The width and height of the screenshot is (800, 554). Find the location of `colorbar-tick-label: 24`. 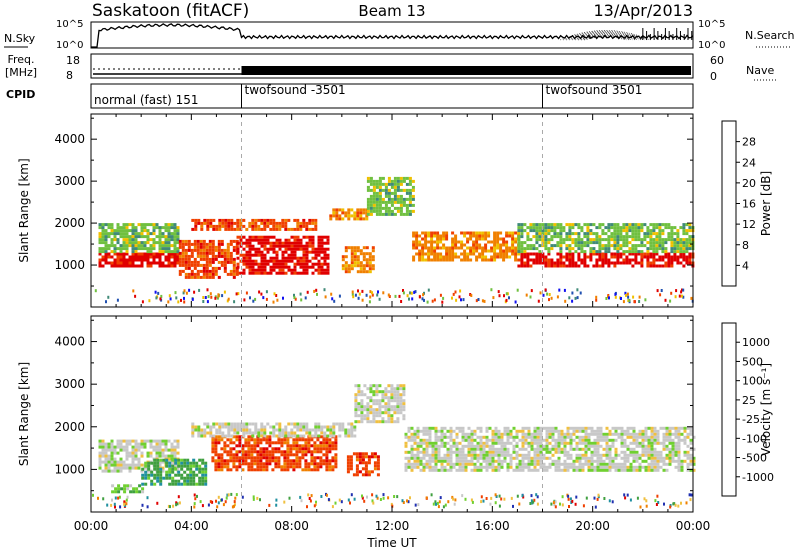

colorbar-tick-label: 24 is located at coordinates (749, 162).